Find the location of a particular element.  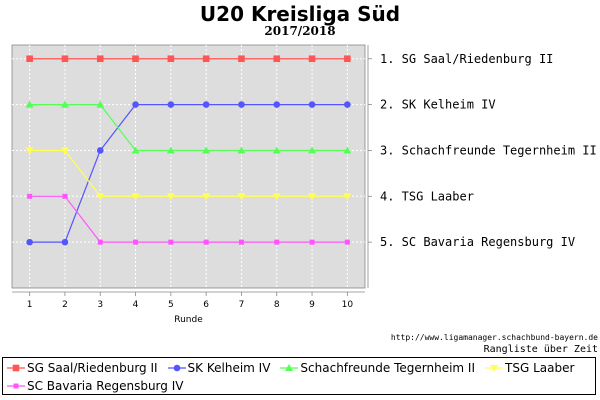

x-tick-label: 5 is located at coordinates (171, 305).